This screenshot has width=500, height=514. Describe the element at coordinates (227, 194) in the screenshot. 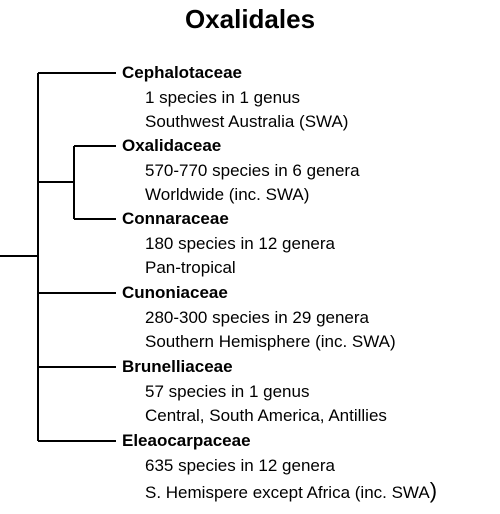

I see `family-range-oxalidaceae: Worldwide (inc. SWA)` at that location.